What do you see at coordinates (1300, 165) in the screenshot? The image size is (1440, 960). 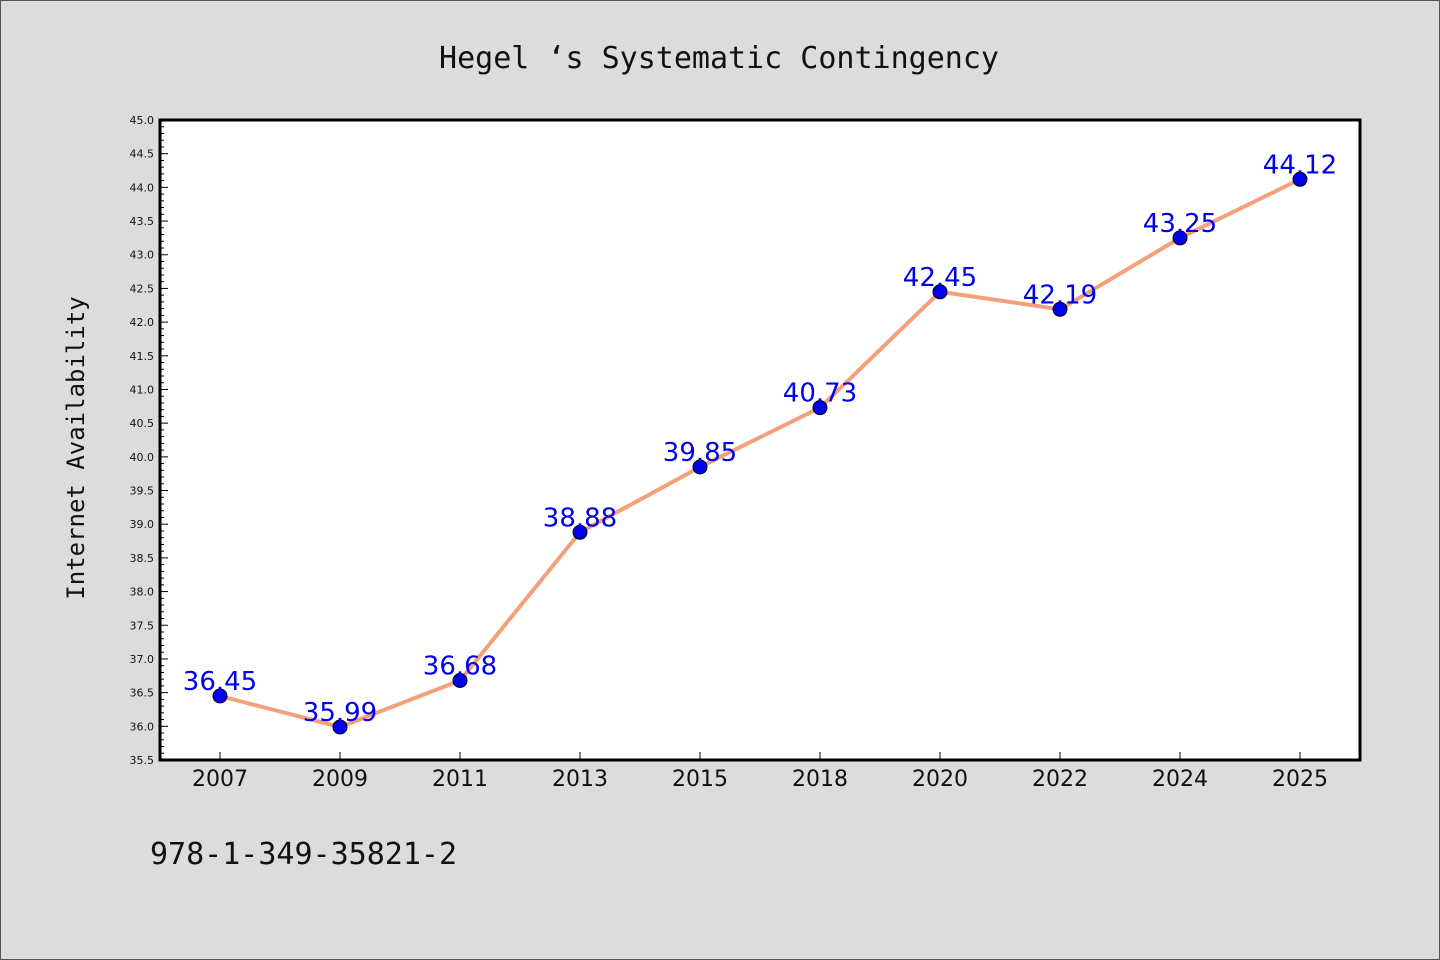 I see `data-label: 44.12` at bounding box center [1300, 165].